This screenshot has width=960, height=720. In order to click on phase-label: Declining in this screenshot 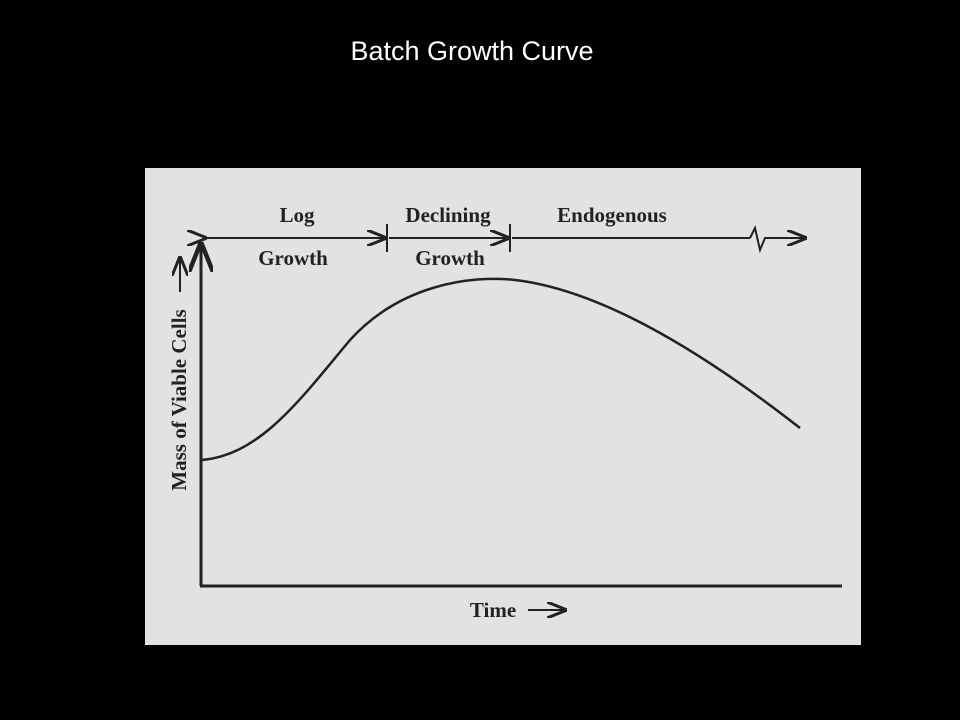, I will do `click(448, 215)`.